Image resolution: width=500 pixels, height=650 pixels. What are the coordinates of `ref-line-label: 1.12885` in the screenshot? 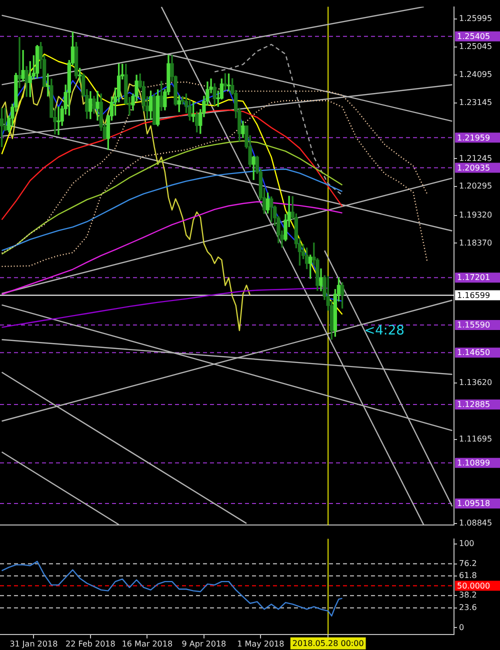 It's located at (473, 405).